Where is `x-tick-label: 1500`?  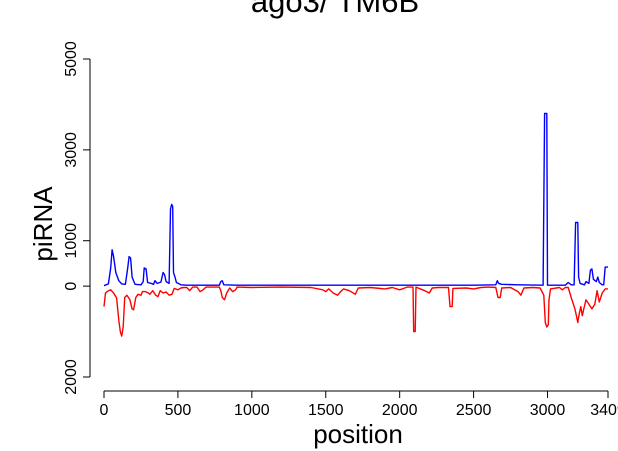
x-tick-label: 1500 is located at coordinates (326, 410).